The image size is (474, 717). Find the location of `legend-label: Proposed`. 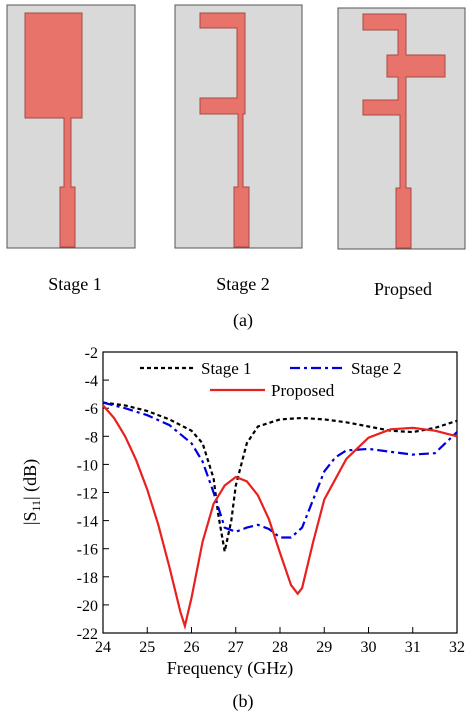

legend-label: Proposed is located at coordinates (303, 390).